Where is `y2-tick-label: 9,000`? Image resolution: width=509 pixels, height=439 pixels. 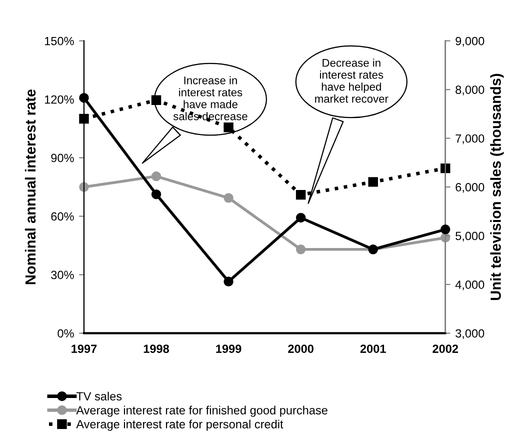 y2-tick-label: 9,000 is located at coordinates (470, 41).